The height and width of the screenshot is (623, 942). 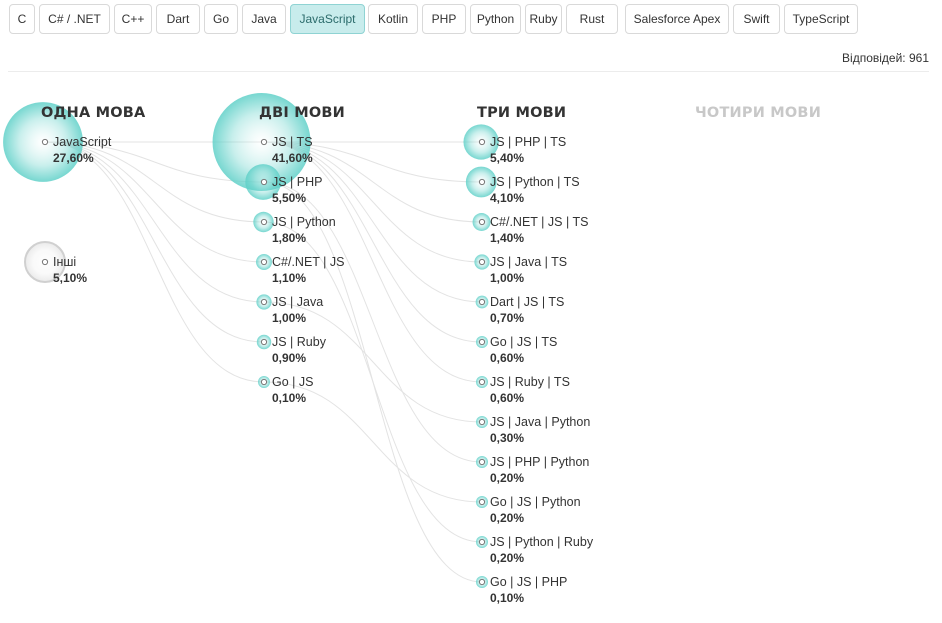 What do you see at coordinates (178, 19) in the screenshot?
I see `tab-dart: Dart` at bounding box center [178, 19].